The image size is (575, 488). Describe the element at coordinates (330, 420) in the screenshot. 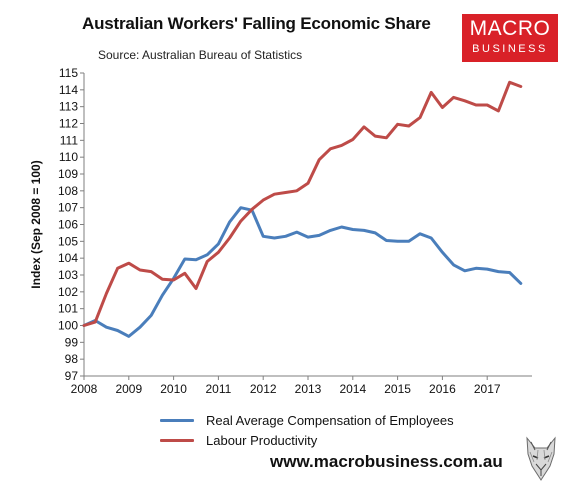

I see `legend-label-compensation: Real Average Compensation of Employees` at that location.